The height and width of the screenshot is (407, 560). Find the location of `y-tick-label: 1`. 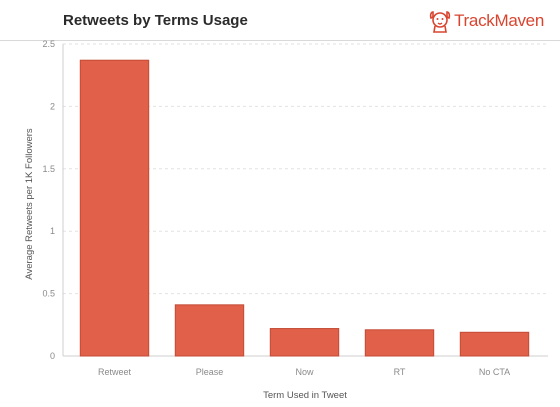

y-tick-label: 1 is located at coordinates (52, 231).